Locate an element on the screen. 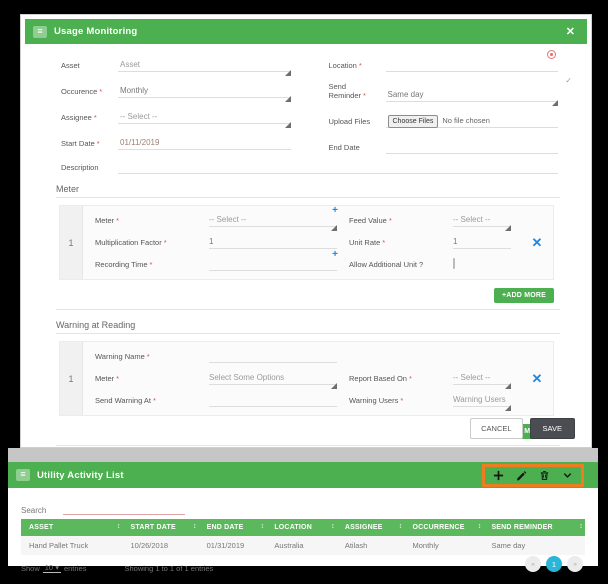 The image size is (608, 584). report-based-on-select: -- Select -- is located at coordinates (482, 380).